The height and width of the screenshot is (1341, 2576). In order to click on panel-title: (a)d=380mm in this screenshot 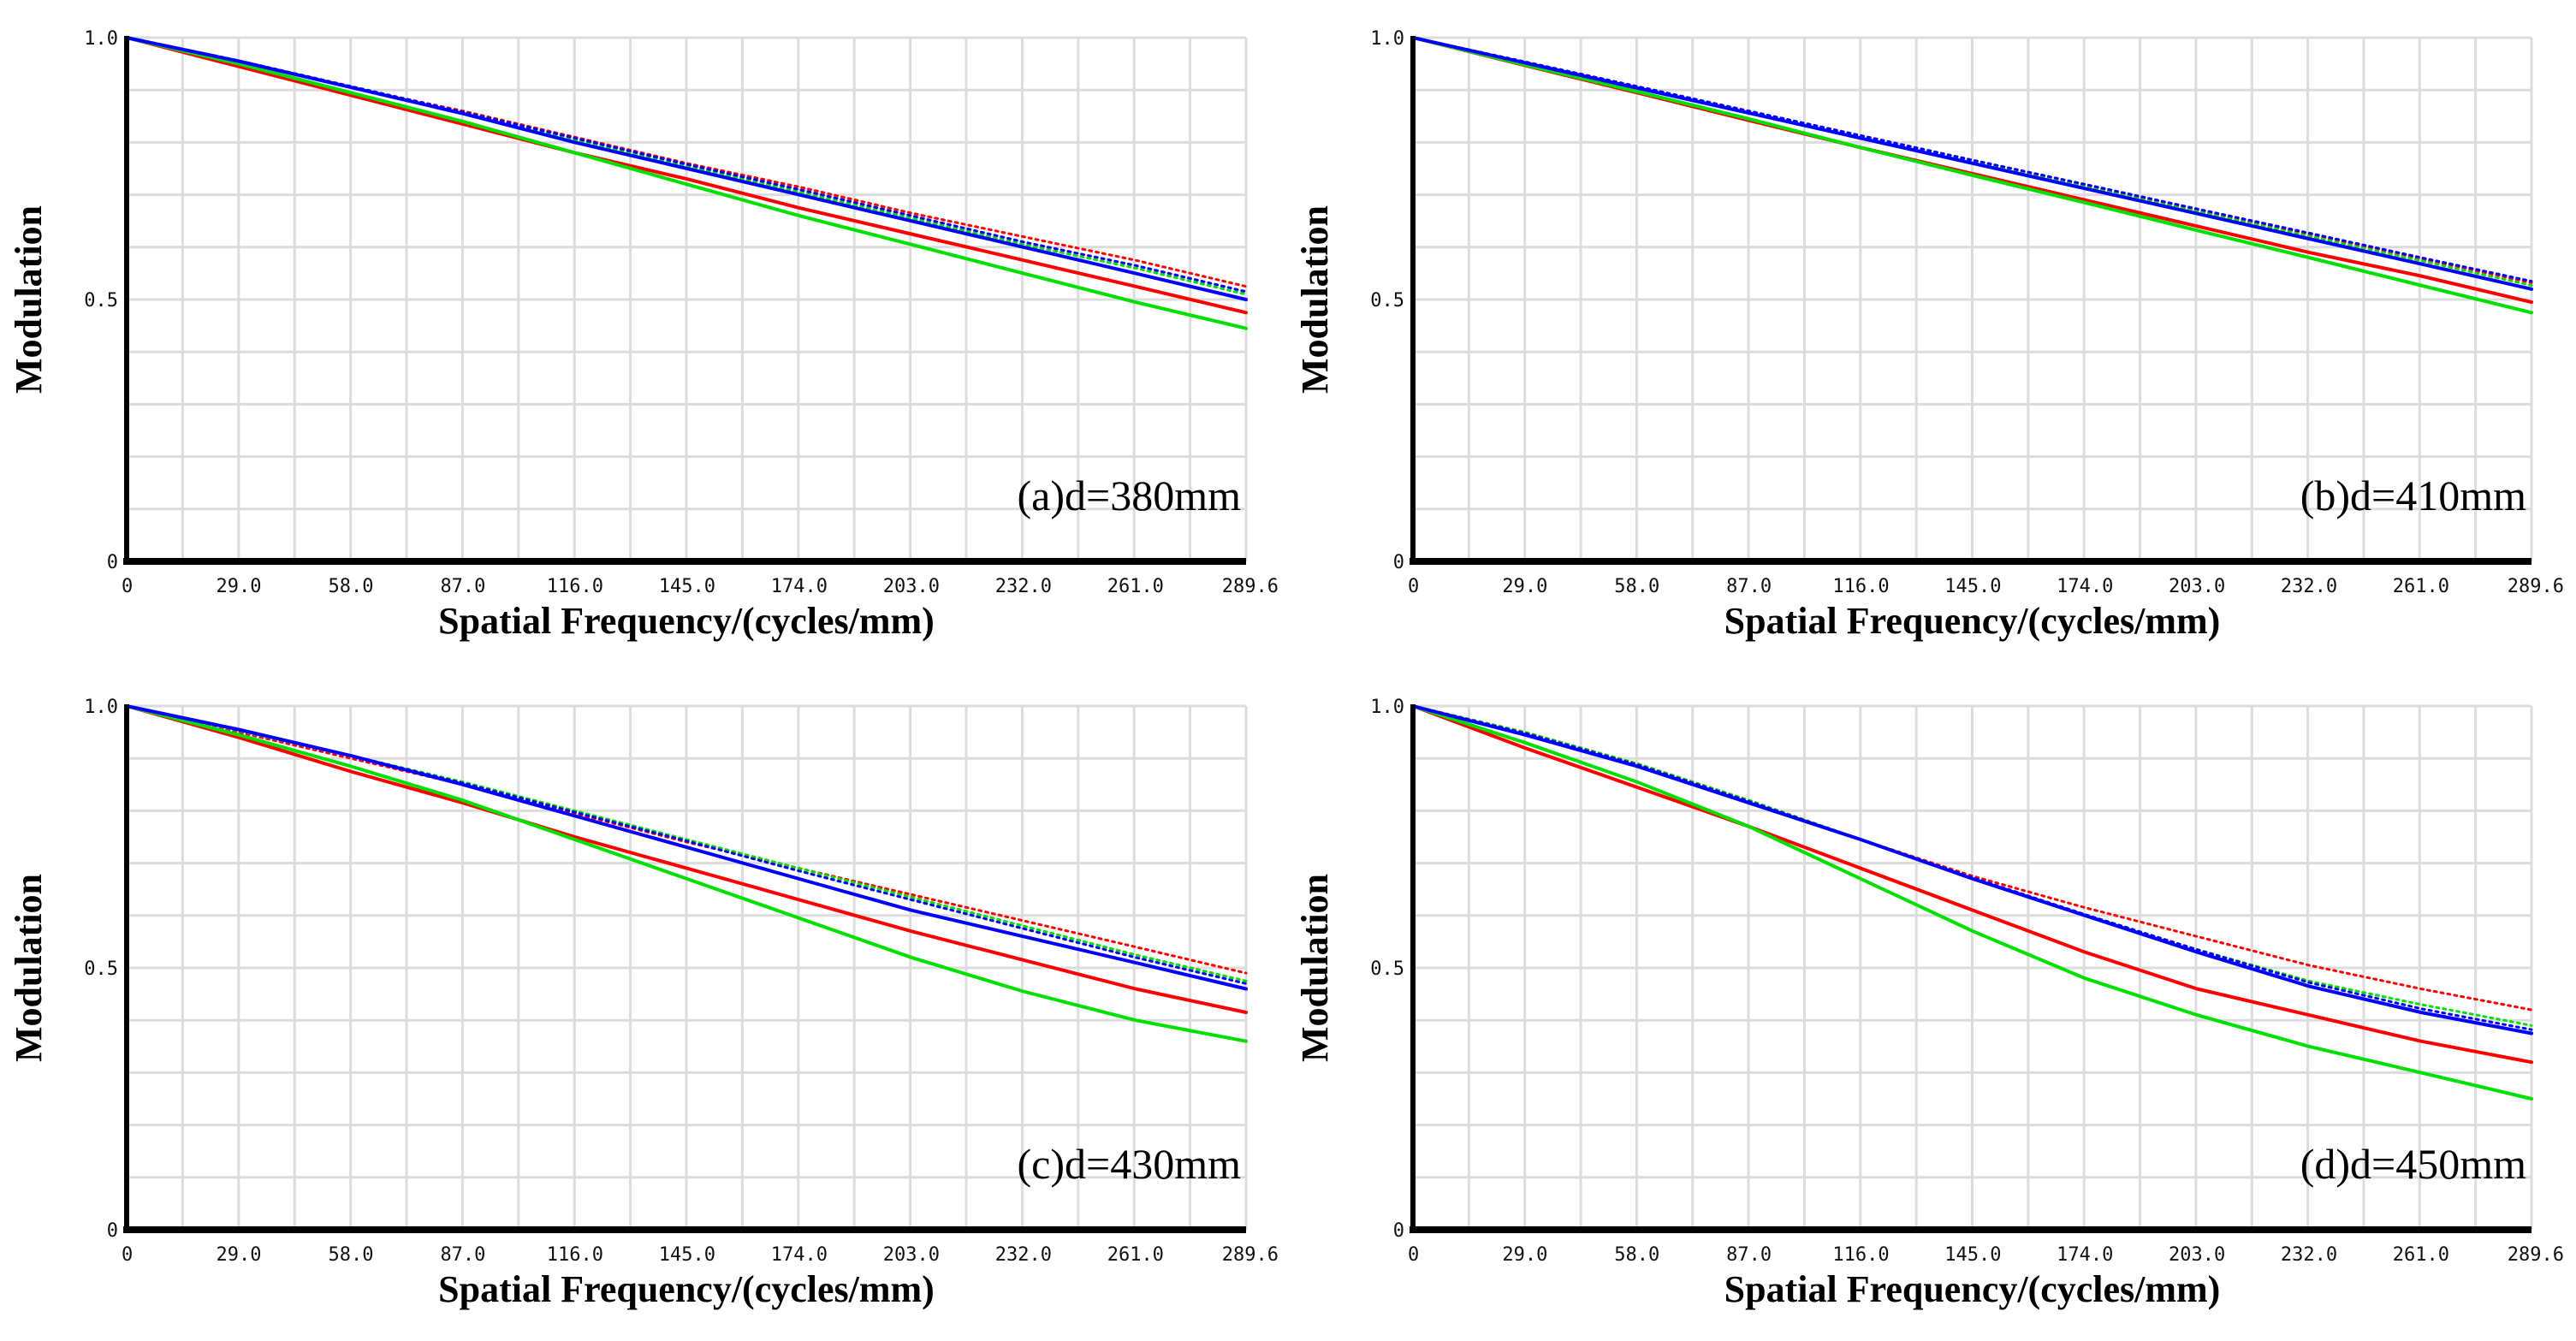, I will do `click(1130, 495)`.